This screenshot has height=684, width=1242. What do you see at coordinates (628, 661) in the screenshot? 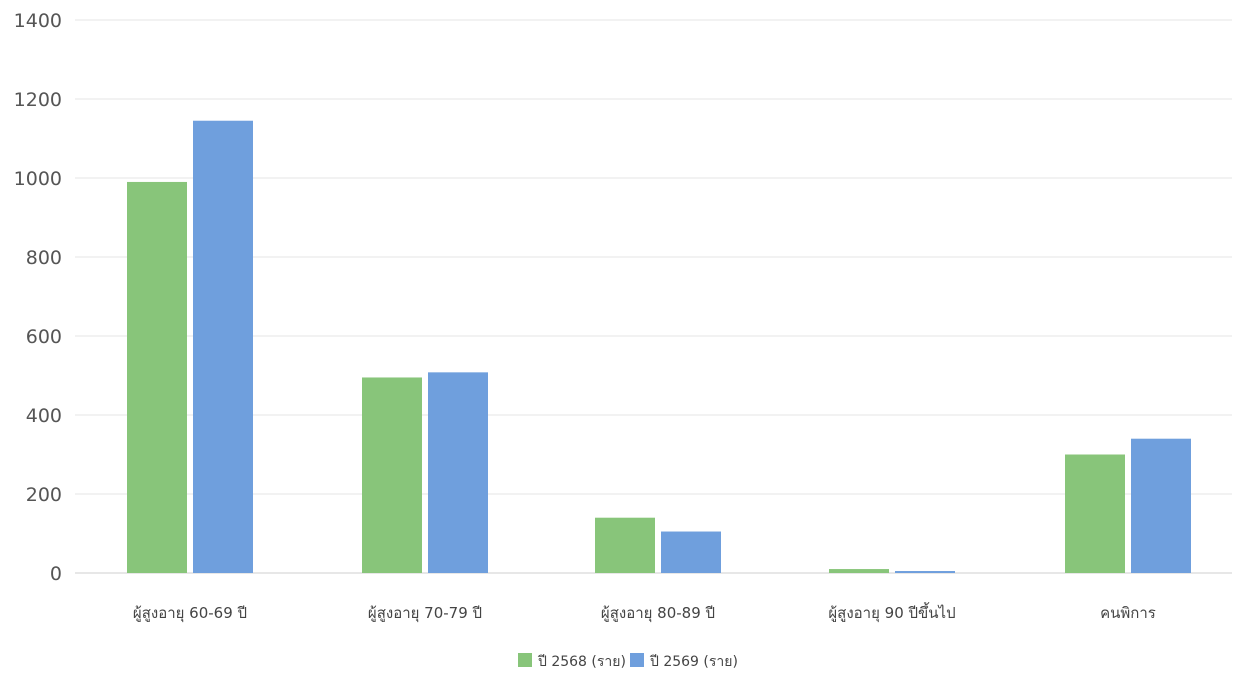
I see `legend: ปี 2568 (ราย) ปี 2569 (ราย)` at bounding box center [628, 661].